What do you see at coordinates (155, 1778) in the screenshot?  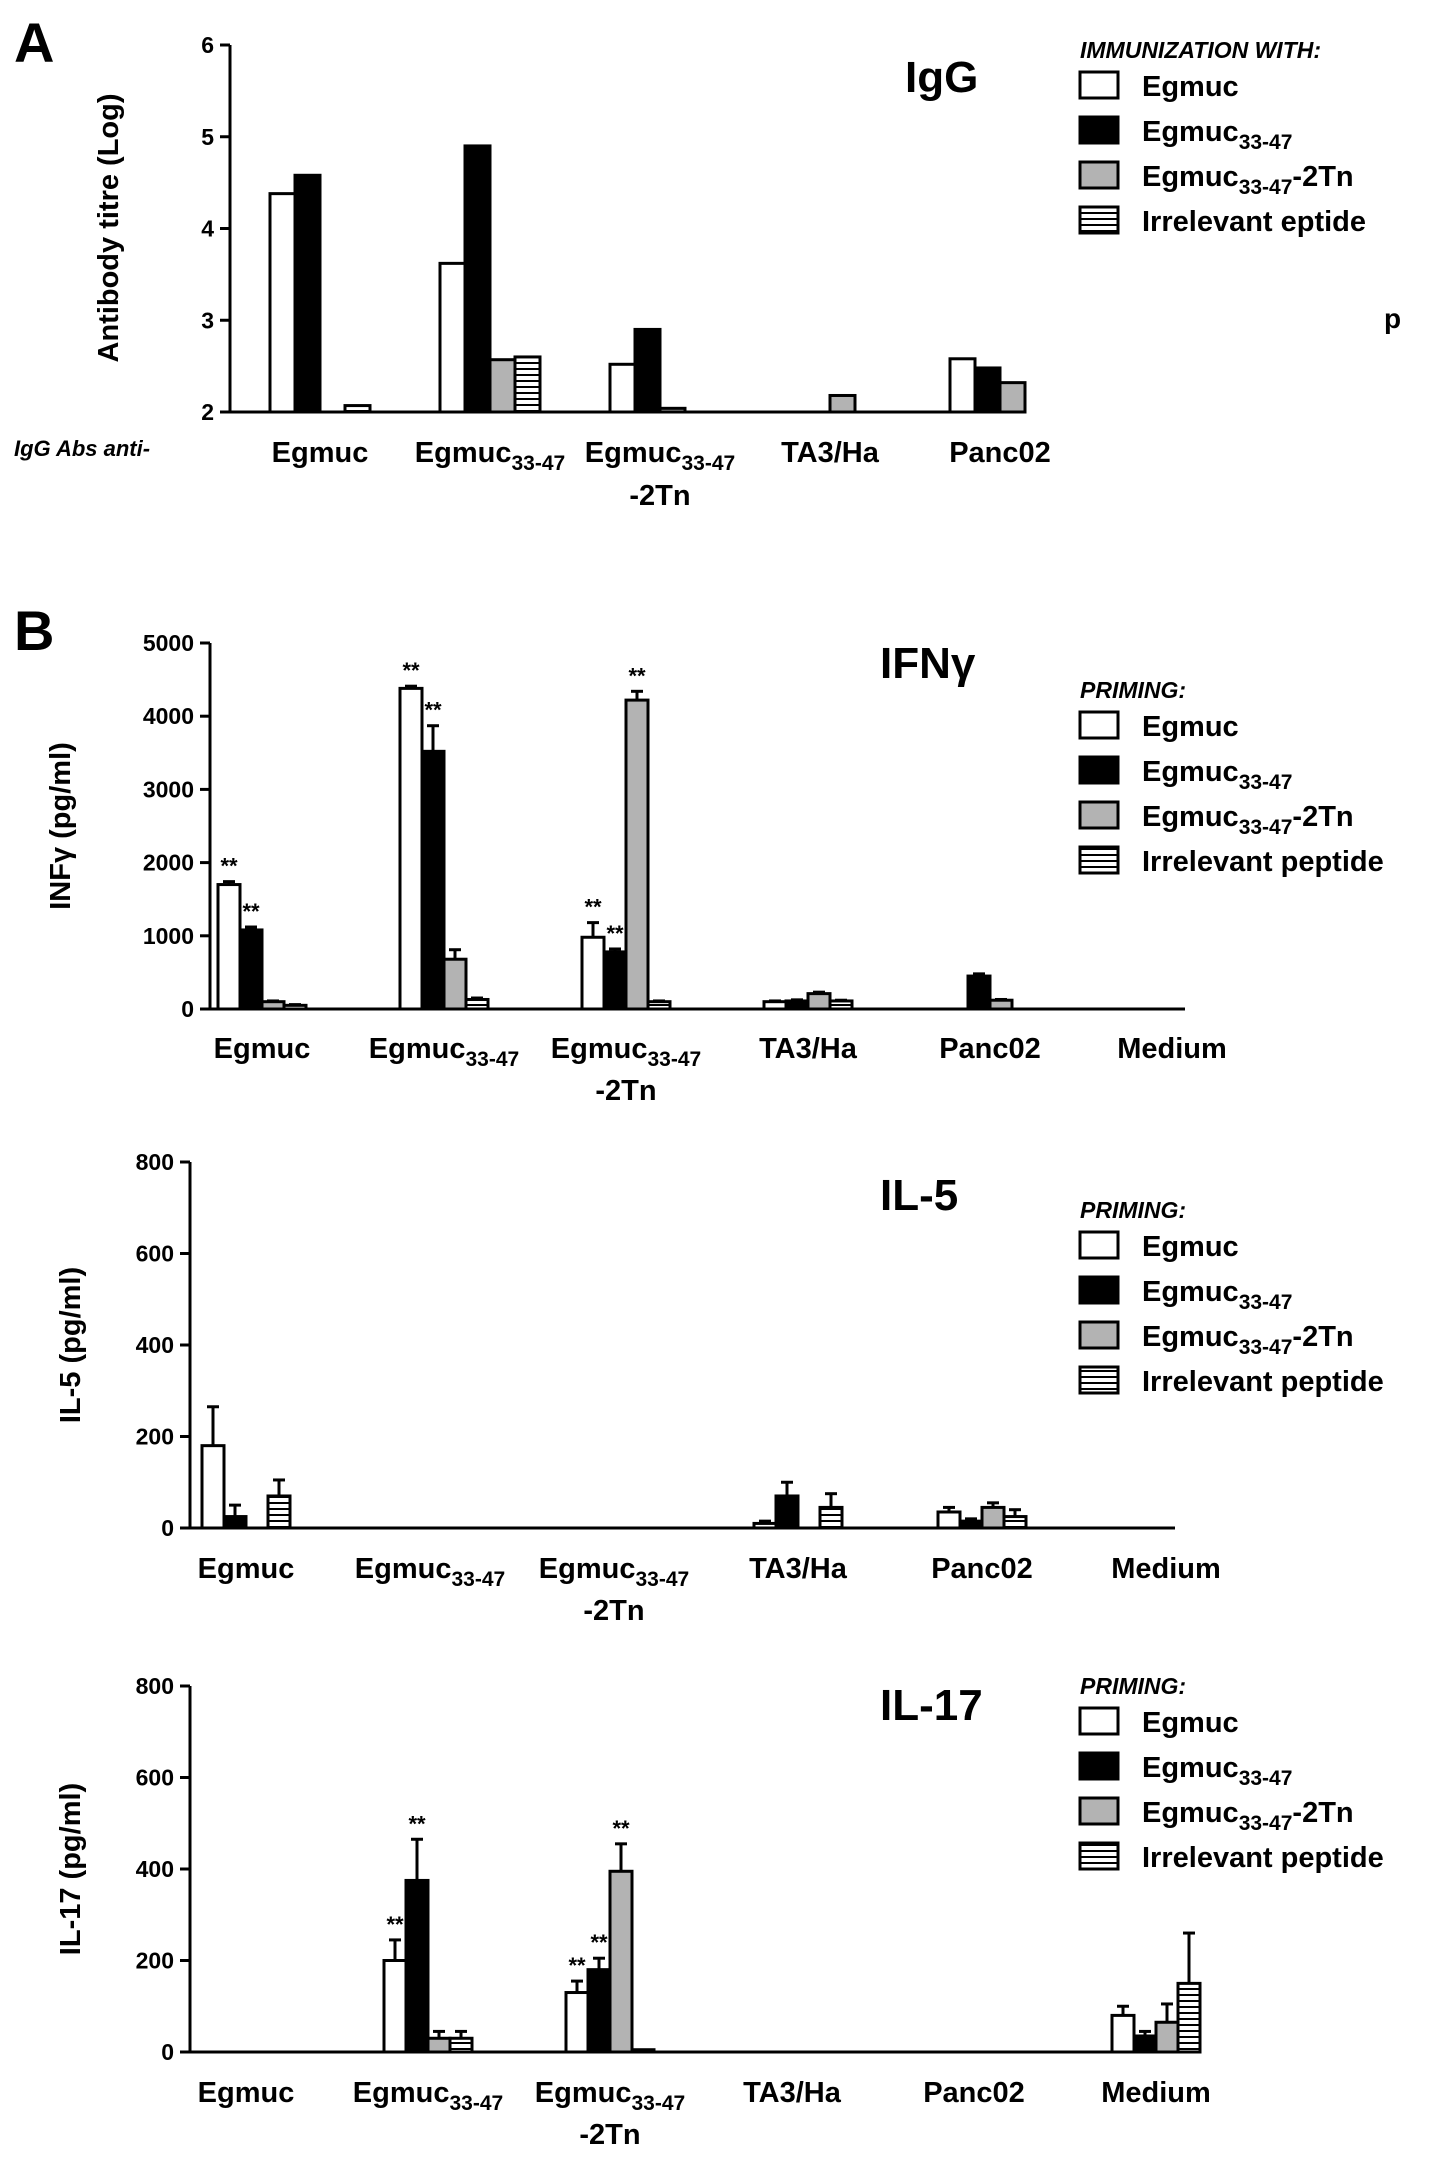 I see `y-tick-label: 600` at bounding box center [155, 1778].